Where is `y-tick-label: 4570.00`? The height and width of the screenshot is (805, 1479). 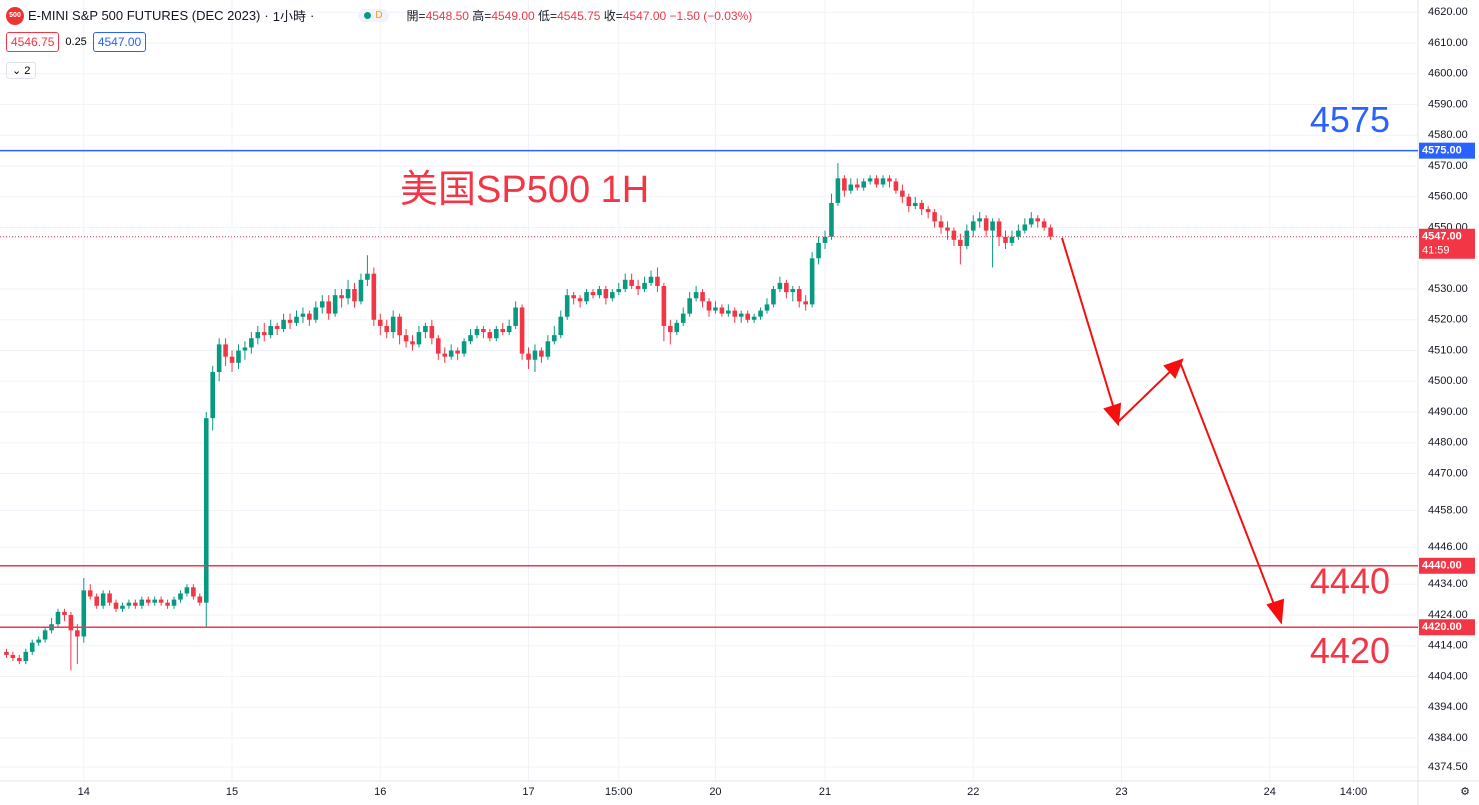 y-tick-label: 4570.00 is located at coordinates (1448, 166).